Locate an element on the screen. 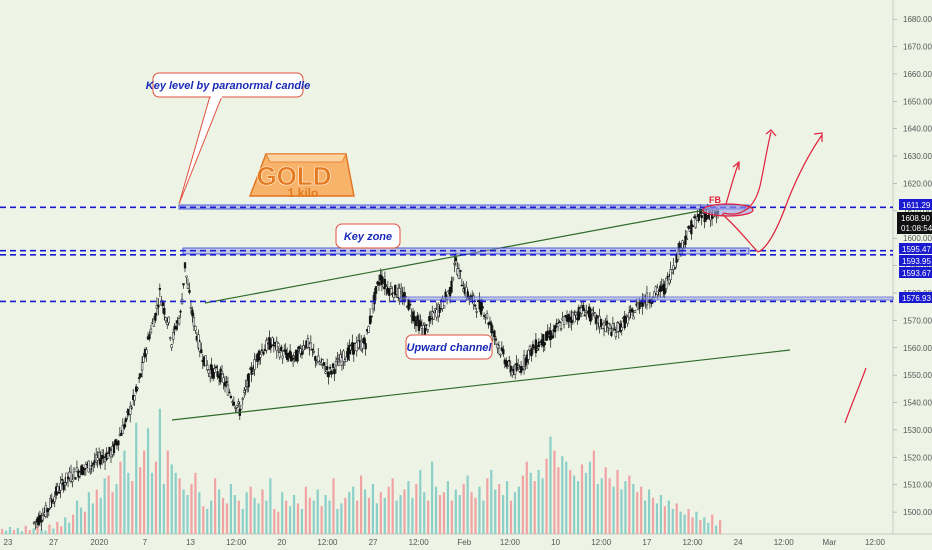  price-tag-1577-text: 1576.93 is located at coordinates (916, 298).